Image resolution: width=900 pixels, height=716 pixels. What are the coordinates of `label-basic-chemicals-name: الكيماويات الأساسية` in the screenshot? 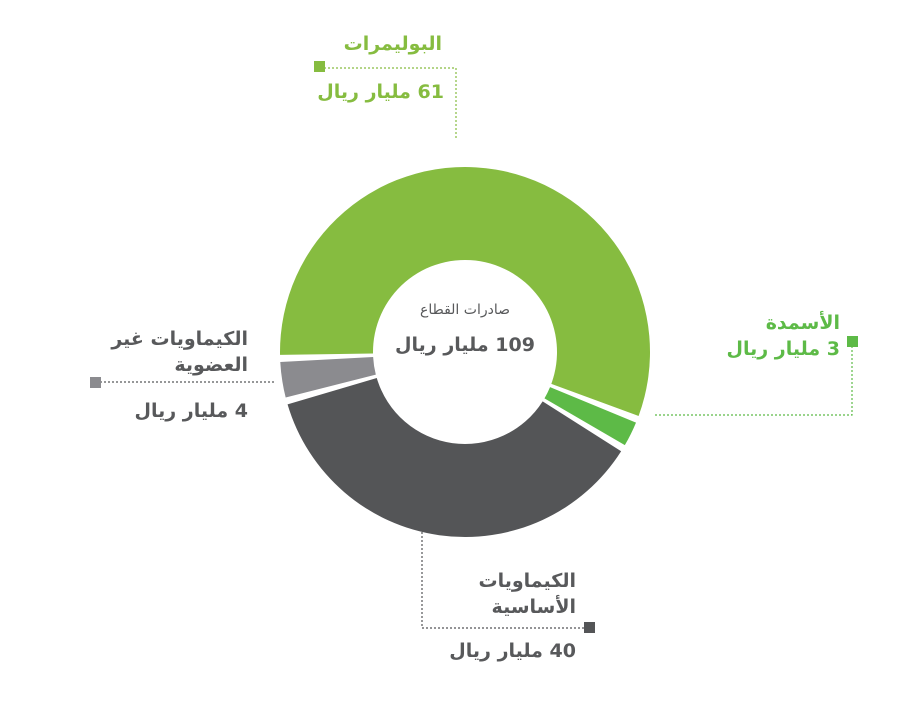 It's located at (498, 594).